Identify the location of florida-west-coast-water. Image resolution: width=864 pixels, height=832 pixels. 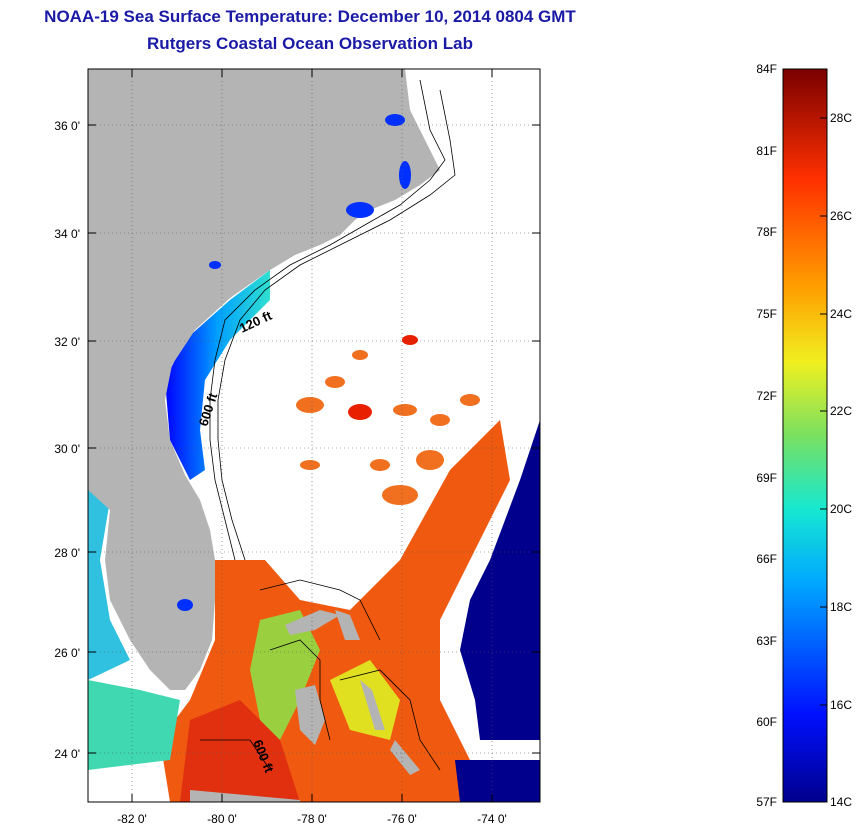
(109, 585).